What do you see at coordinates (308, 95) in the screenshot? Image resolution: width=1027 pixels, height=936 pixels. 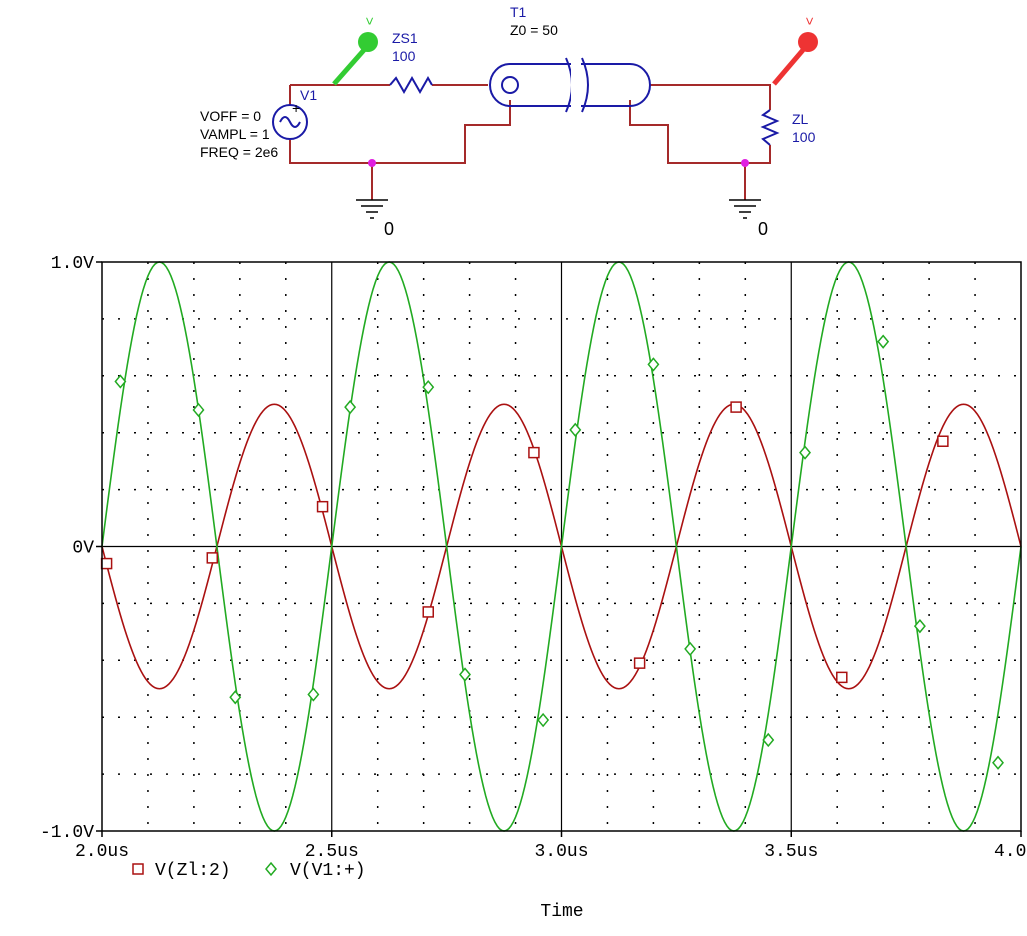 I see `source-name-label: V1` at bounding box center [308, 95].